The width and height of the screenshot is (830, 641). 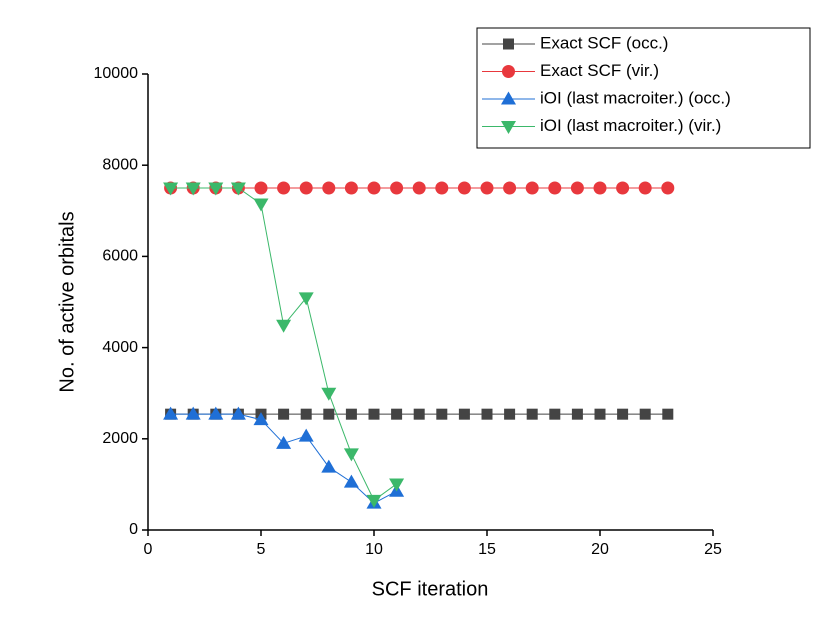 I want to click on x-tick-label: 15, so click(x=487, y=549).